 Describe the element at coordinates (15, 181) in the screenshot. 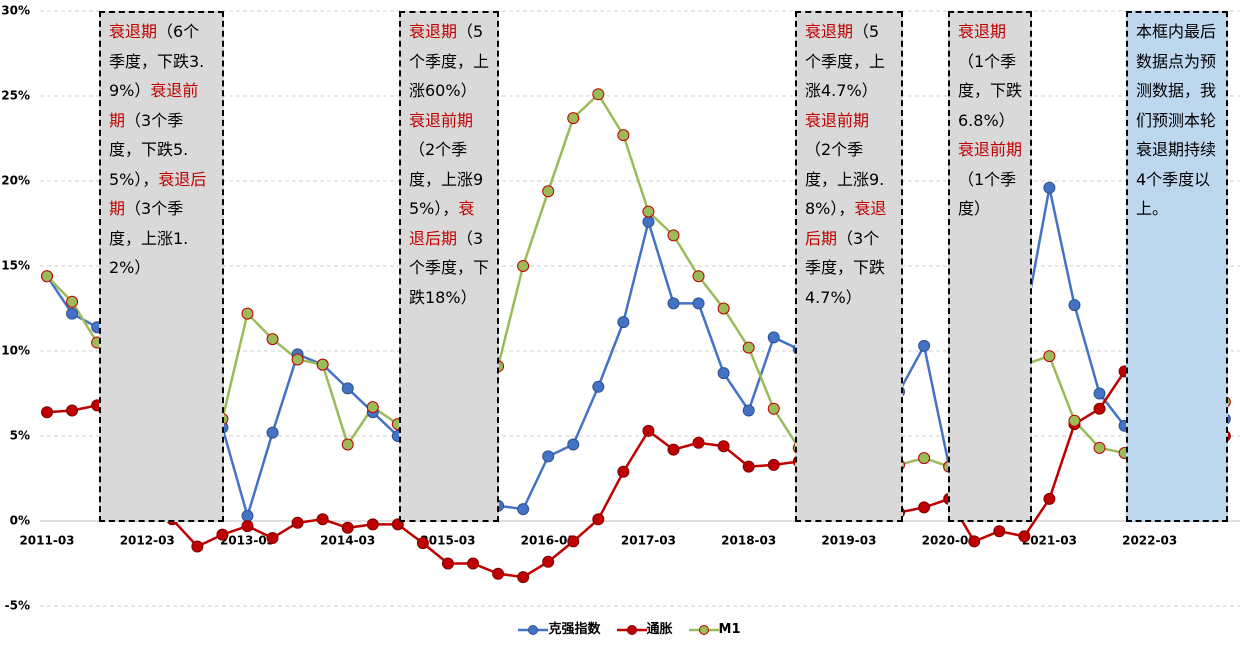

I see `y-tick-label: 20%` at that location.